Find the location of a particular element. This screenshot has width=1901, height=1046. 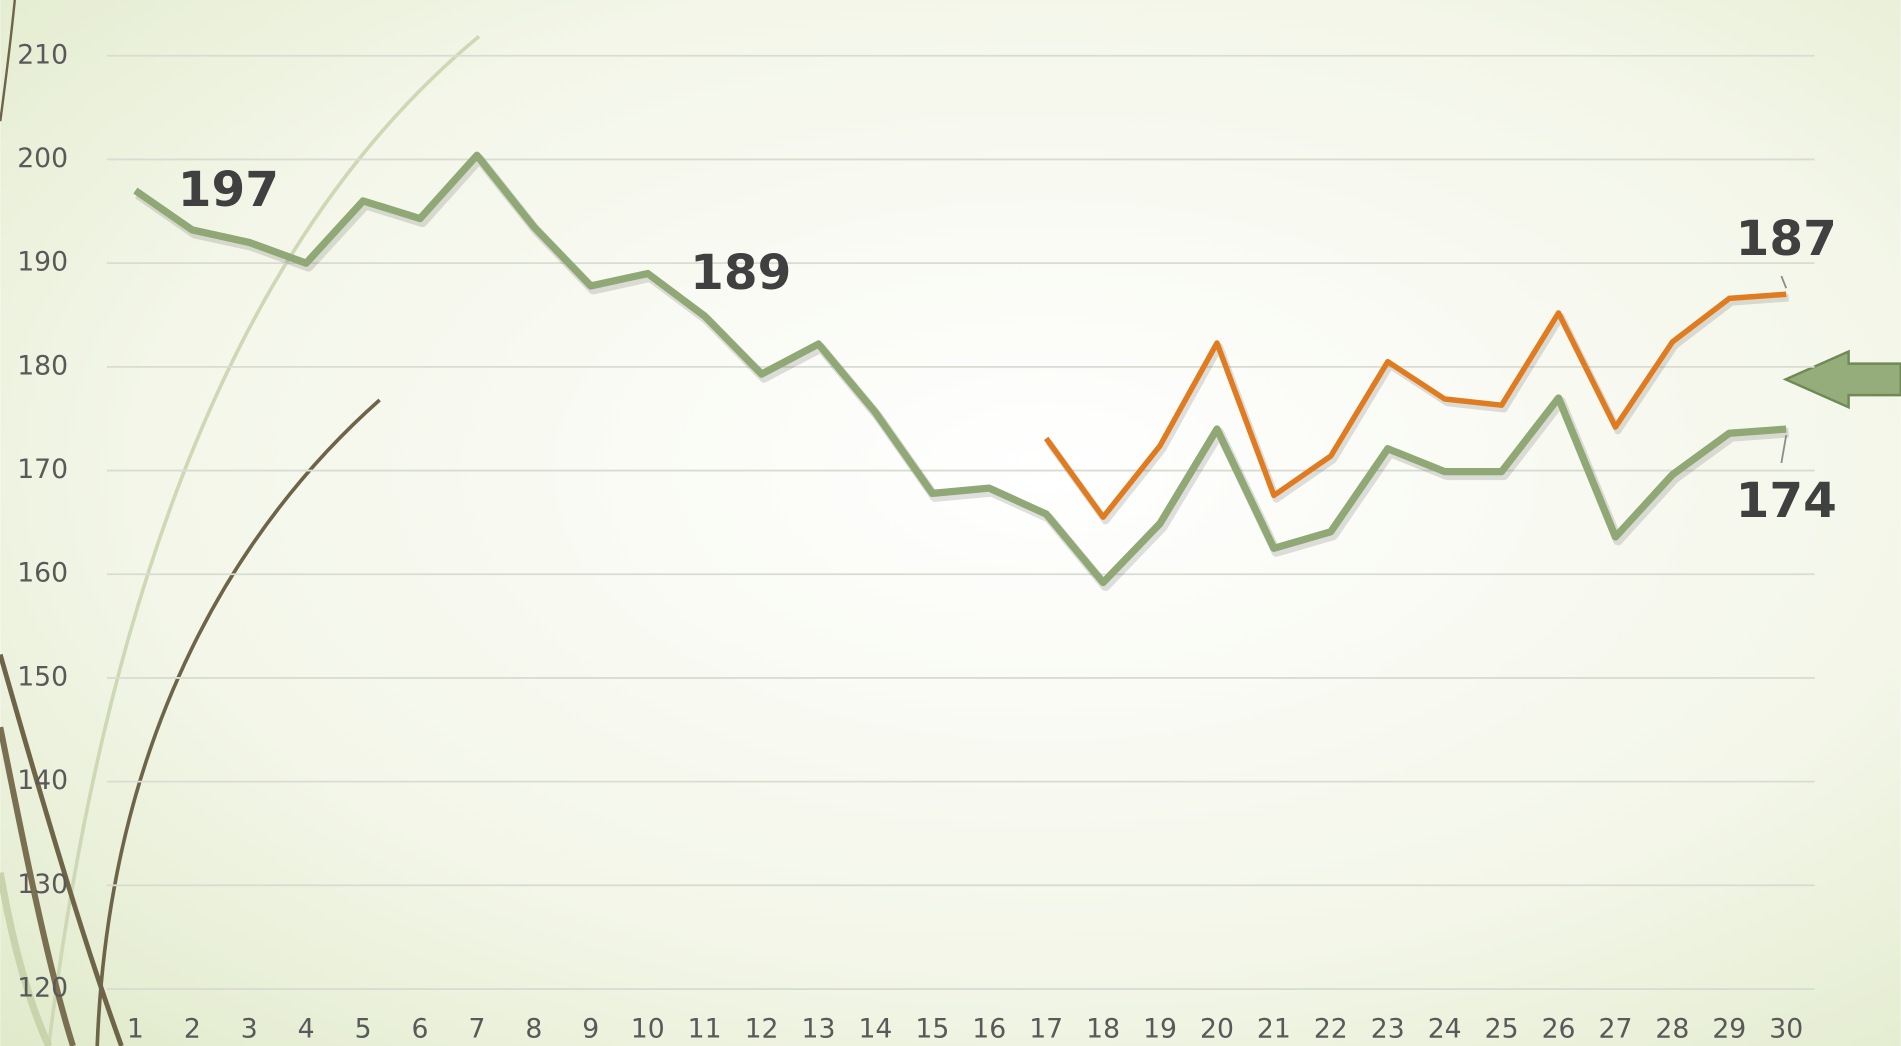

x-tick-label: 29 is located at coordinates (1729, 1029).